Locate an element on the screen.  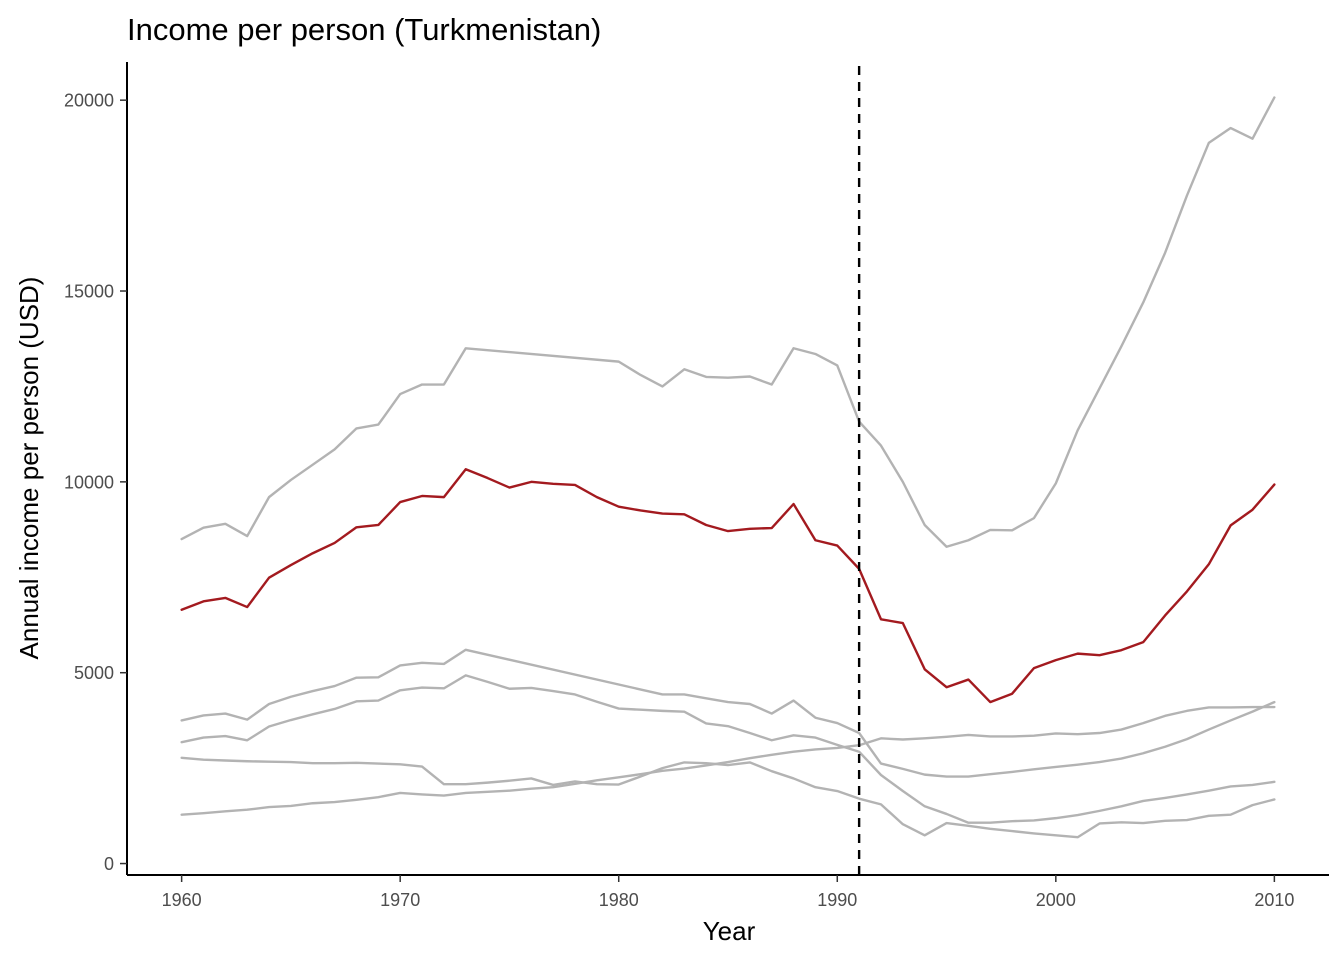
x-tick-label: 1960 is located at coordinates (182, 900).